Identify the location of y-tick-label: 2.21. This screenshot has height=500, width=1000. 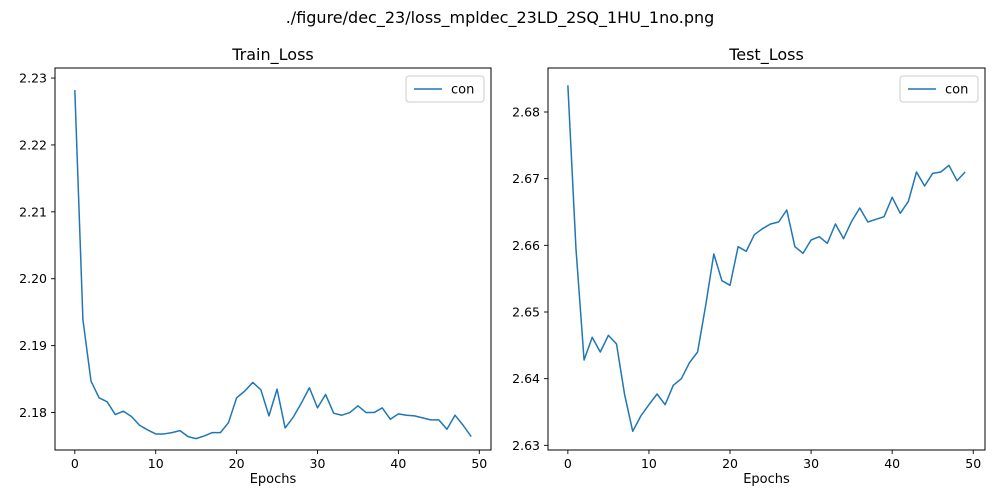
(33, 211).